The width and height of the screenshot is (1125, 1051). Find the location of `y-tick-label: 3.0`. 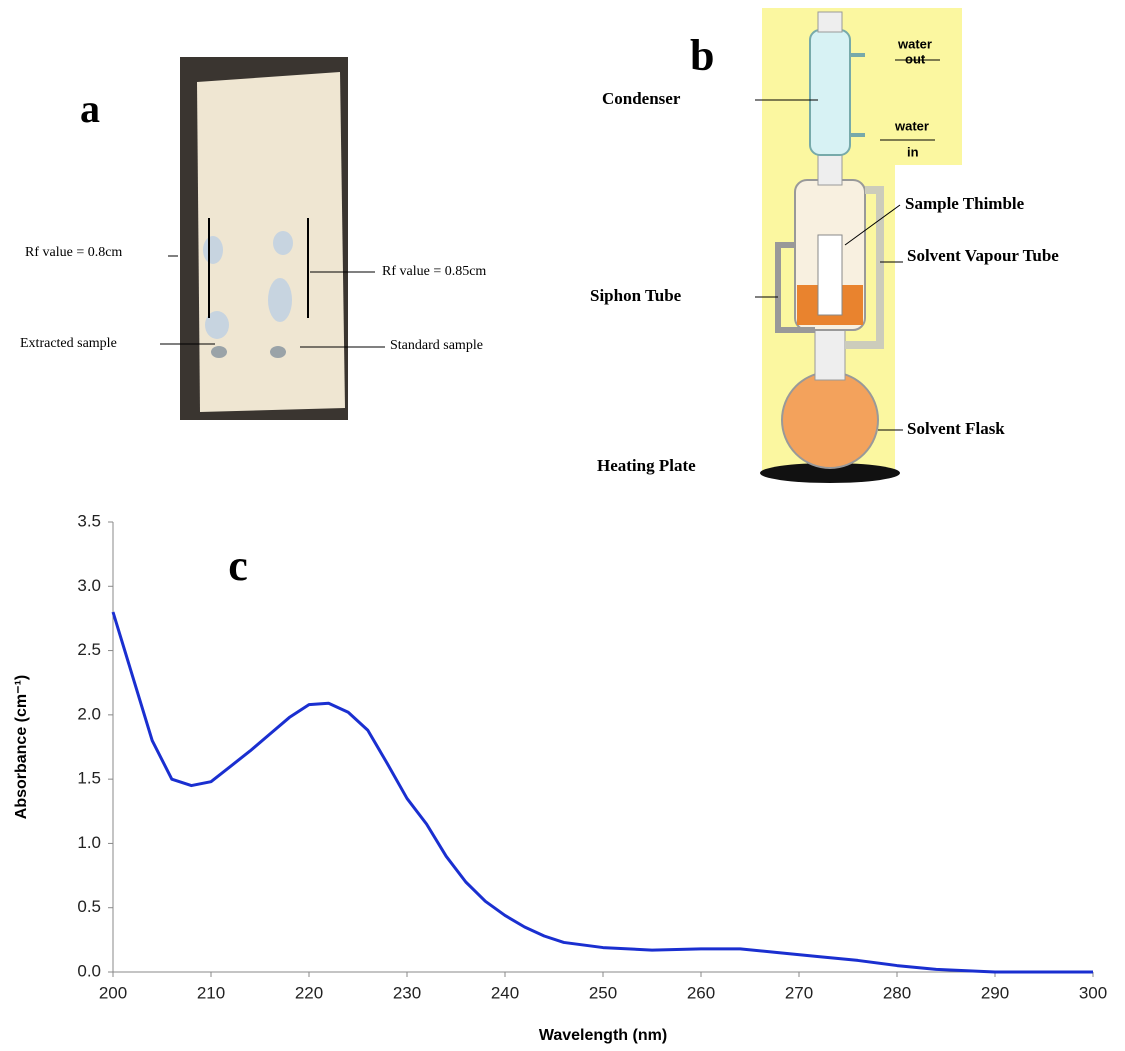

y-tick-label: 3.0 is located at coordinates (89, 585).